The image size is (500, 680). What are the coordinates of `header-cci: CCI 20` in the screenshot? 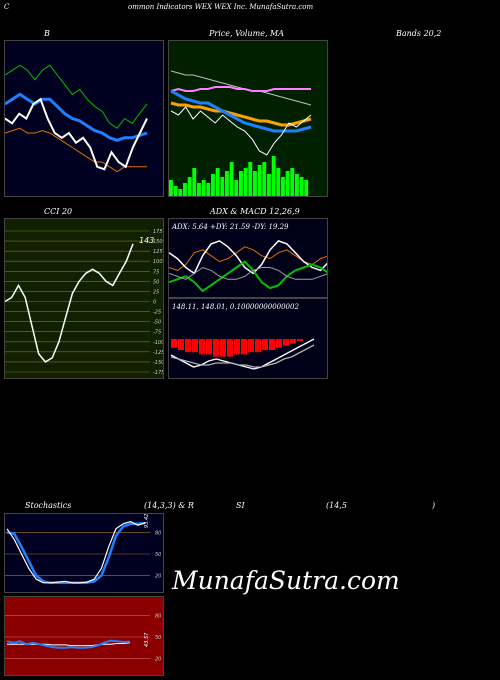 It's located at (58, 211).